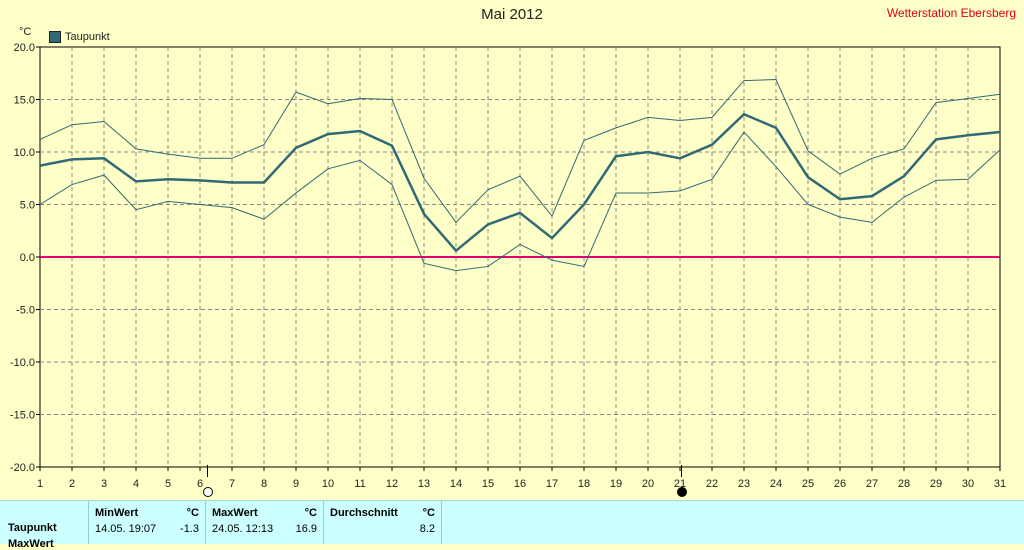  Describe the element at coordinates (207, 471) in the screenshot. I see `full-moon-marker-line` at that location.